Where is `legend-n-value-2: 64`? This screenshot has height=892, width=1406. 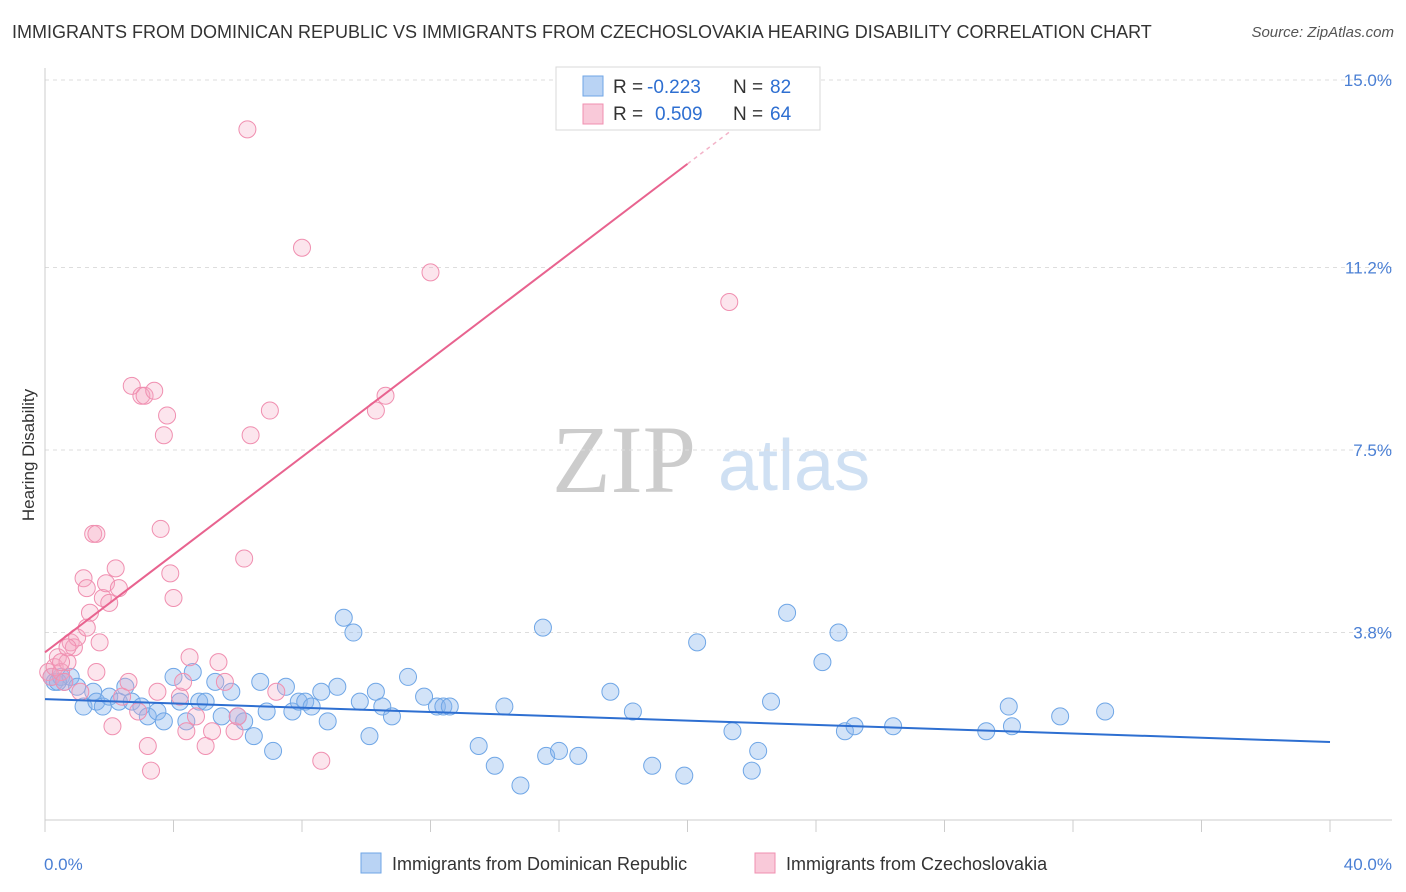 legend-n-value-2: 64 is located at coordinates (781, 114).